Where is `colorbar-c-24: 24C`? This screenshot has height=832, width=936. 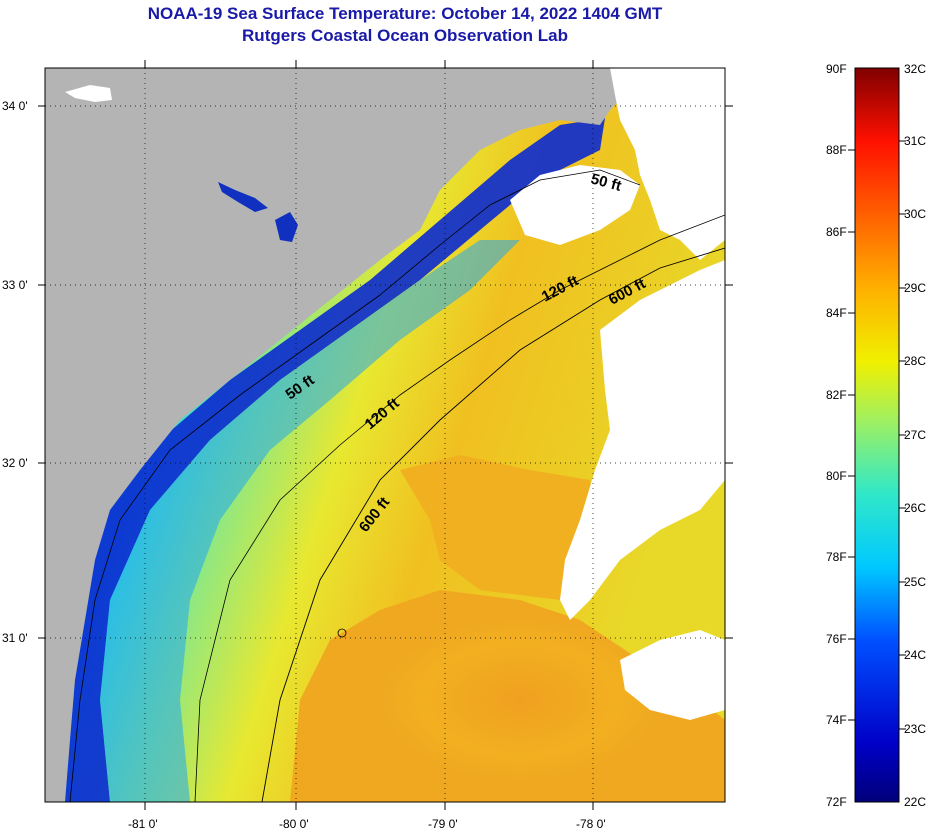 colorbar-c-24: 24C is located at coordinates (915, 655).